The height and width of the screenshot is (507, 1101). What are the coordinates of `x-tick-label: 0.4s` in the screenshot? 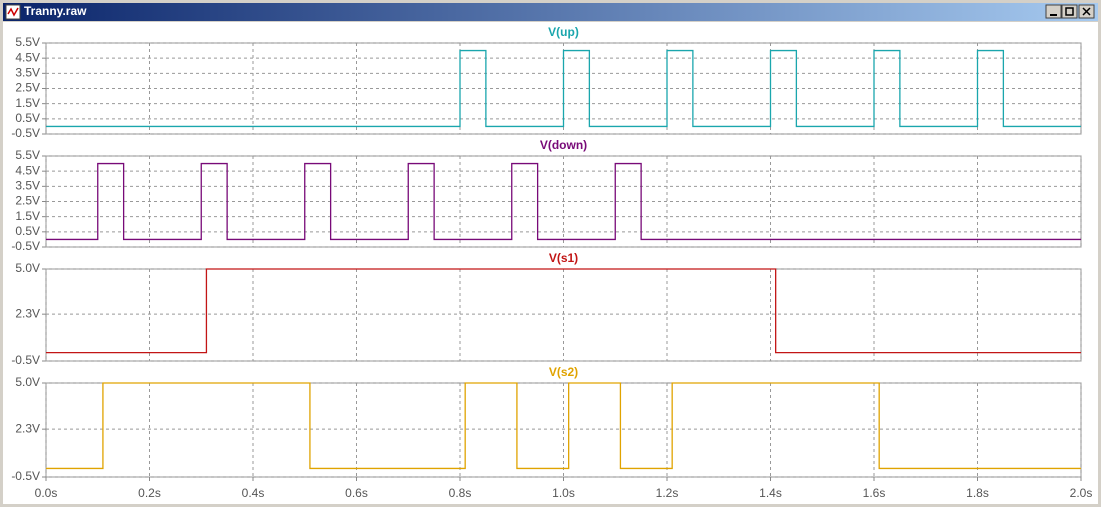 It's located at (253, 493).